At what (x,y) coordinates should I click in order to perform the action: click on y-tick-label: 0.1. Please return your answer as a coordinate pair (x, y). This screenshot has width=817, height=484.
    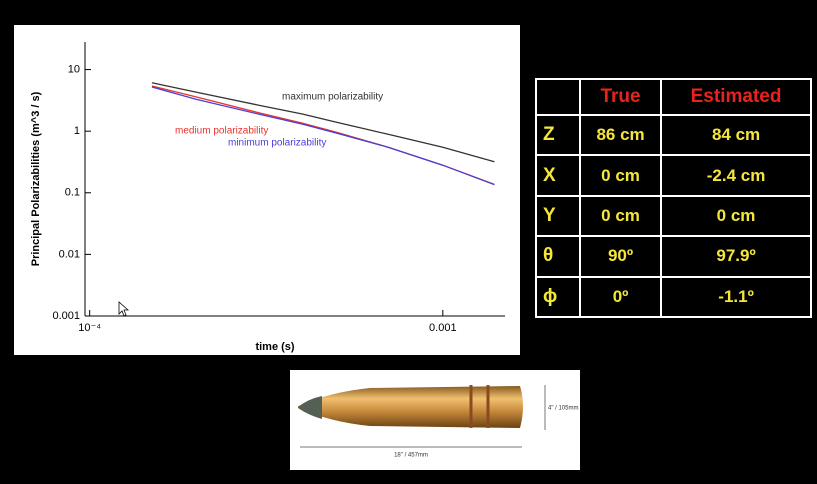
    Looking at the image, I should click on (72, 193).